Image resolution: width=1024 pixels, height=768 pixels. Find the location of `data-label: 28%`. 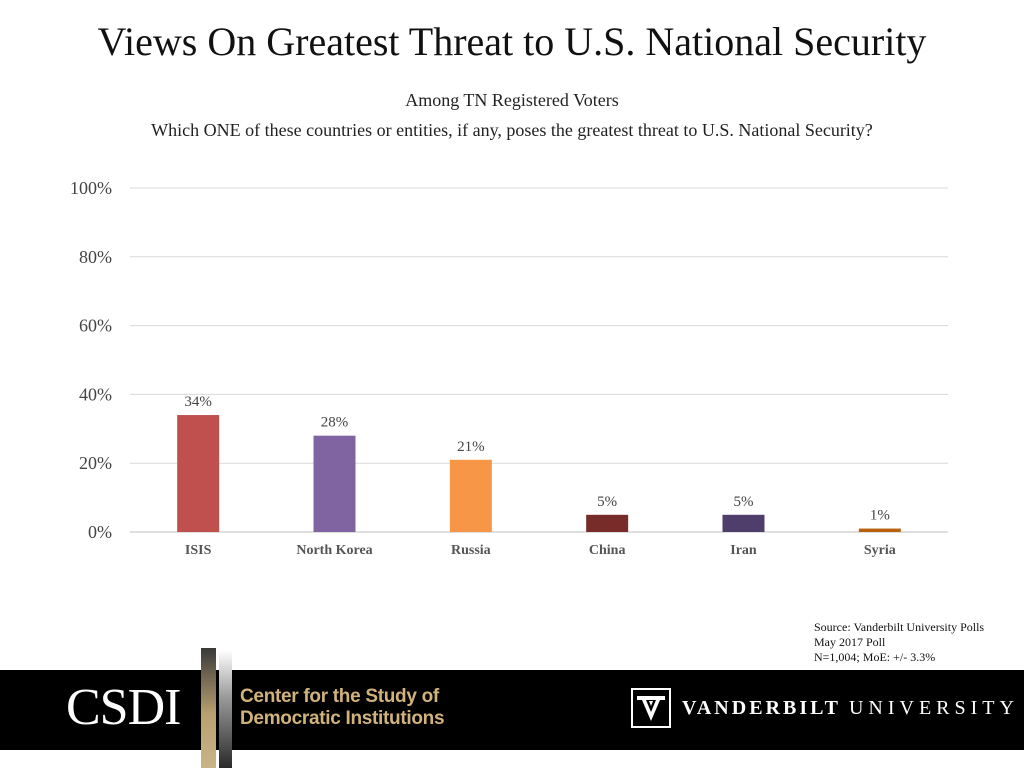

data-label: 28% is located at coordinates (335, 423).